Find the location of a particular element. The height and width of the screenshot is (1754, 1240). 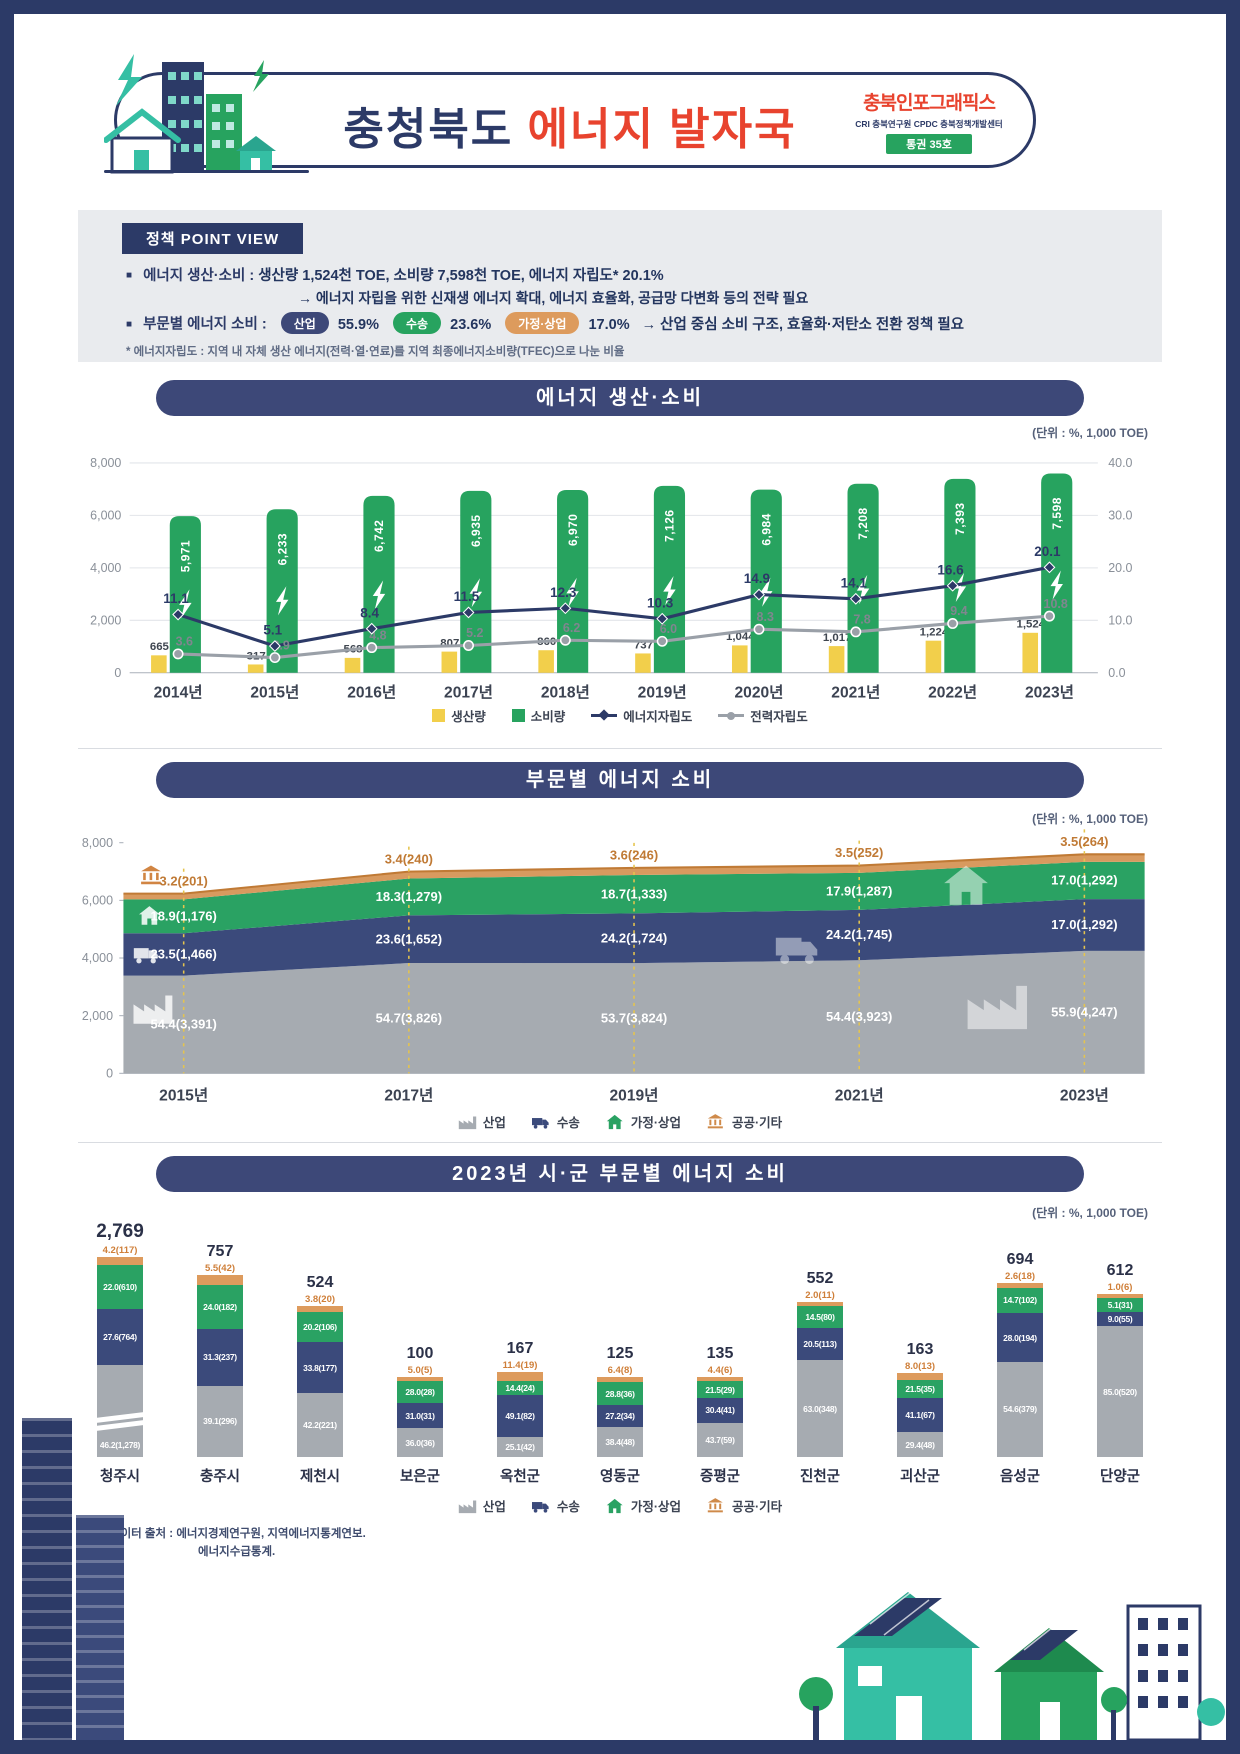

legend-production-consumption: 생산량 소비량 에너지자립도 전력자립도 is located at coordinates (620, 715).